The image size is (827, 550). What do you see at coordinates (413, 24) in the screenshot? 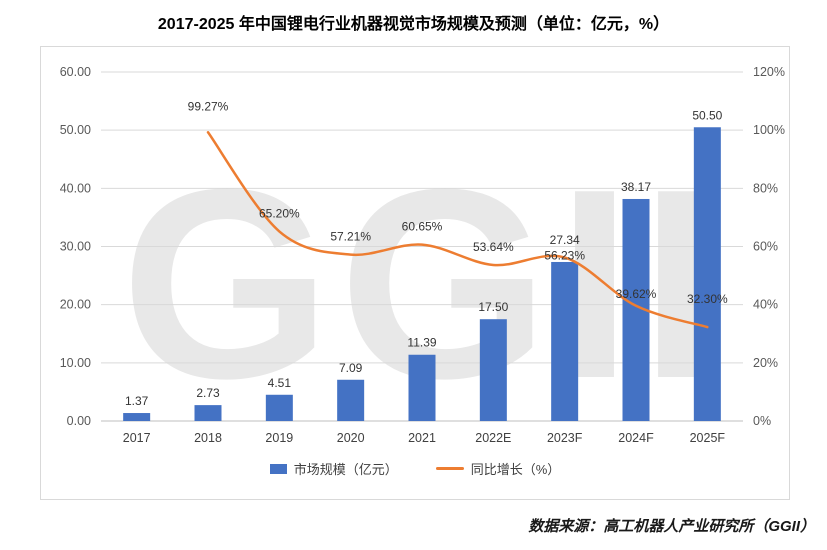
I see `chart-title: 2017-2025 年中国锂电行业机器视觉市场规模及预测（单位：亿元，%）` at bounding box center [413, 24].